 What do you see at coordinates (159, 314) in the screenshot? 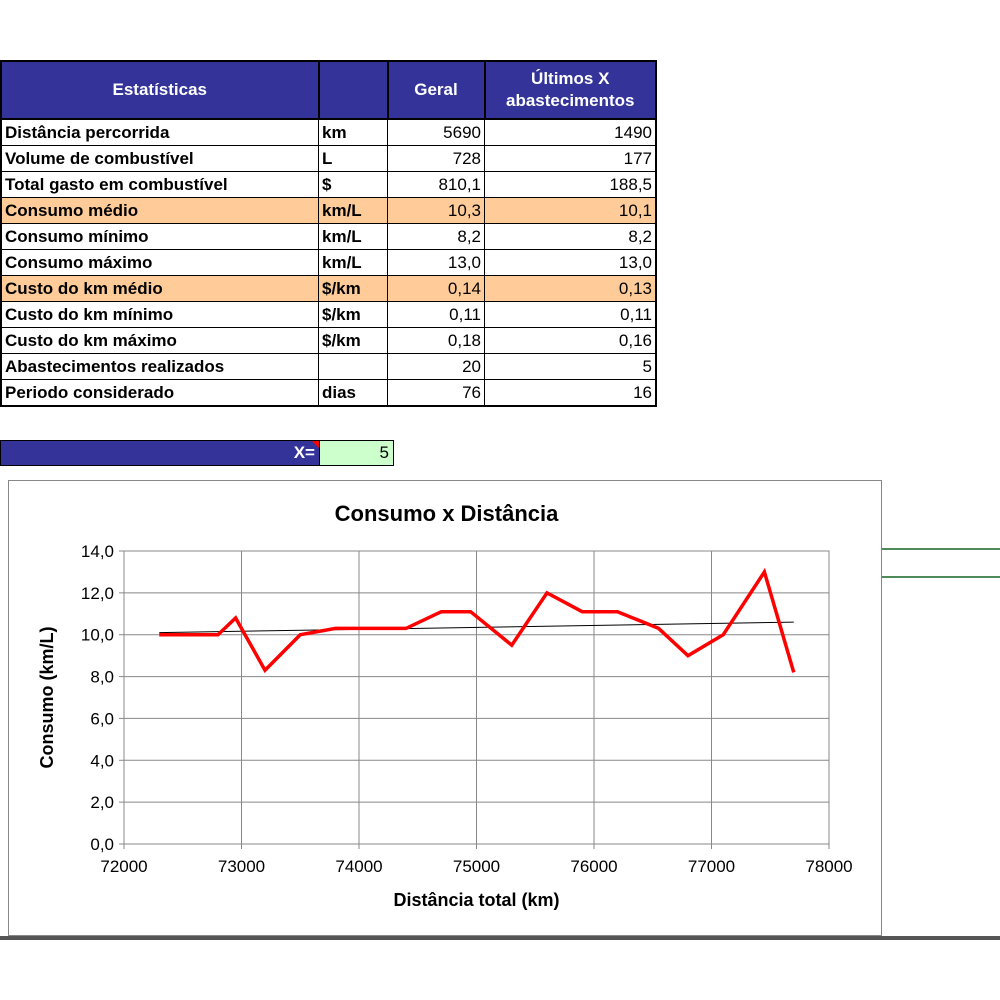
I see `row-label: Custo do km mínimo` at bounding box center [159, 314].